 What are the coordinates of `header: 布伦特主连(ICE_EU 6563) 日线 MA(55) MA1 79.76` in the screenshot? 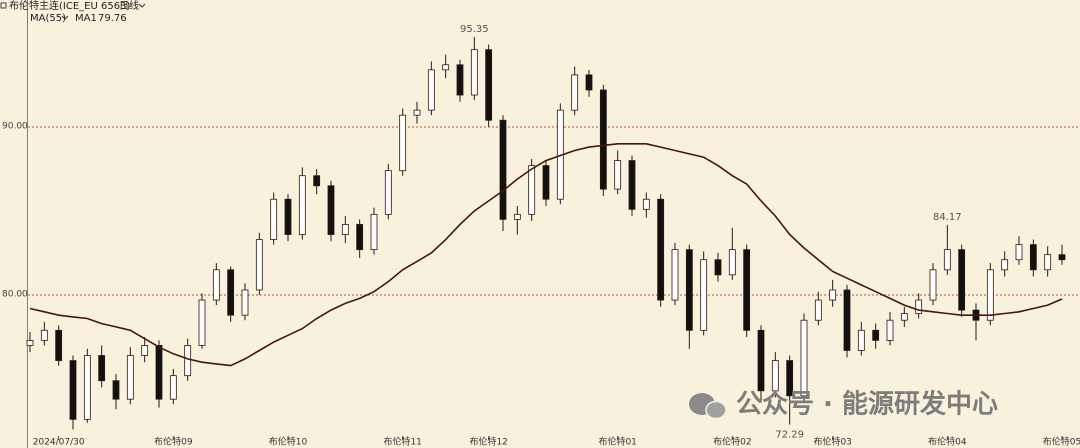 It's located at (73, 12).